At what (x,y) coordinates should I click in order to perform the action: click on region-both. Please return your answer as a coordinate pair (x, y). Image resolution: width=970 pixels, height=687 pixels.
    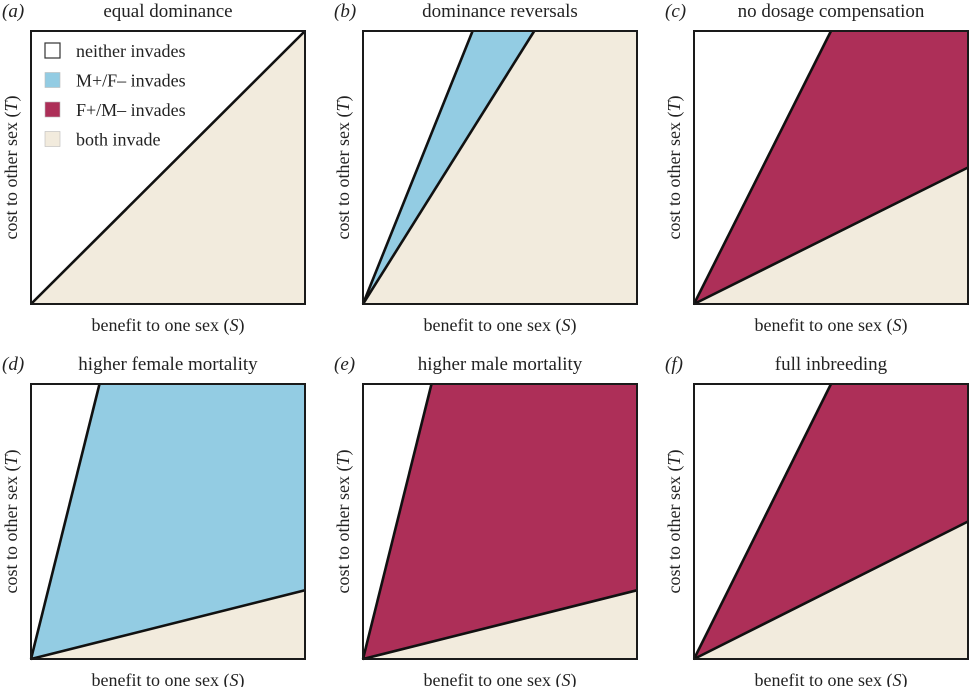
    Looking at the image, I should click on (500, 167).